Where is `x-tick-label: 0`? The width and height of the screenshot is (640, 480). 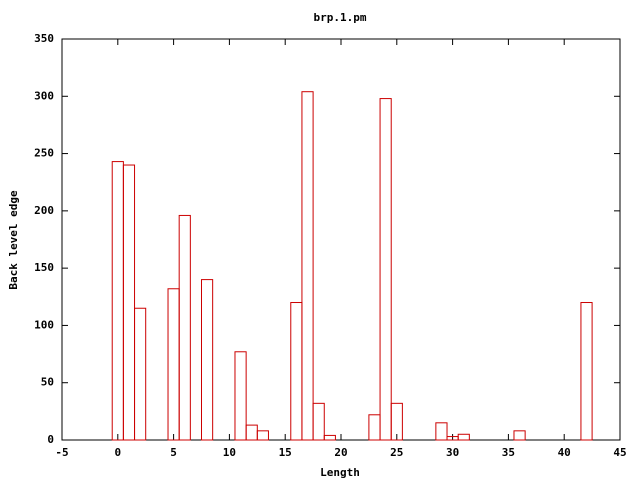 x-tick-label: 0 is located at coordinates (117, 452).